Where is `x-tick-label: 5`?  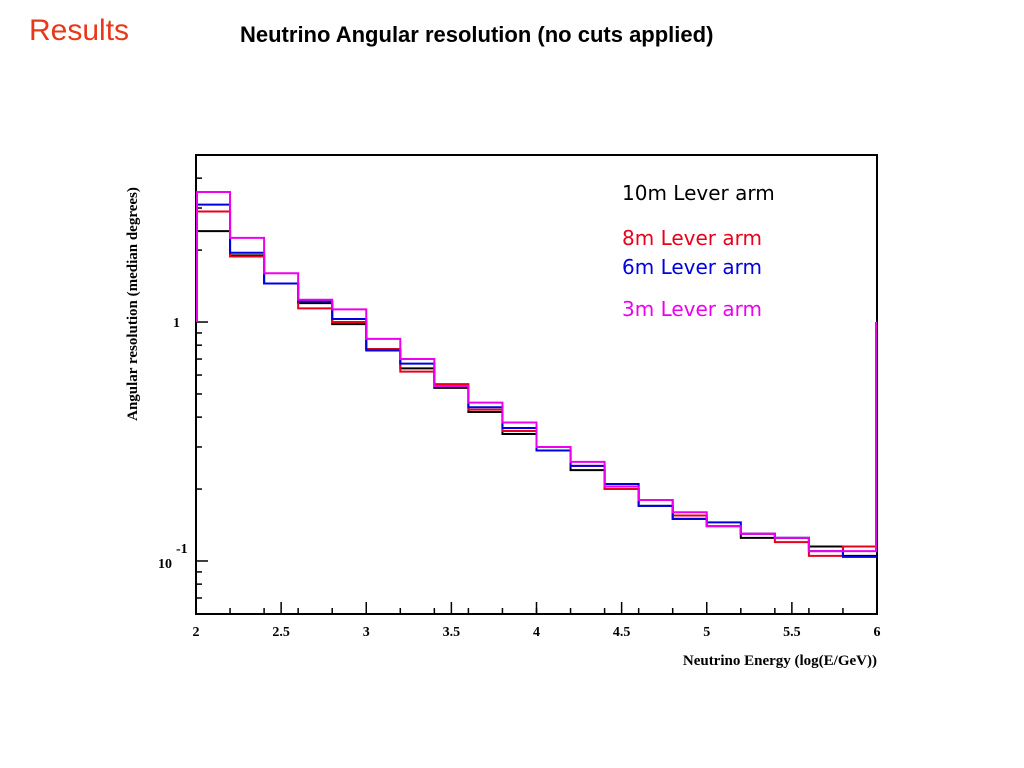
x-tick-label: 5 is located at coordinates (706, 632).